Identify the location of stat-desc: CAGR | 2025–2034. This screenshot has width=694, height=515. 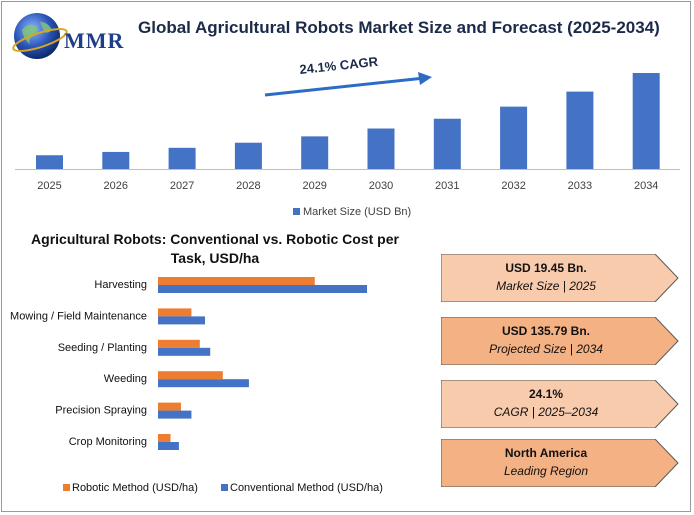
(546, 412).